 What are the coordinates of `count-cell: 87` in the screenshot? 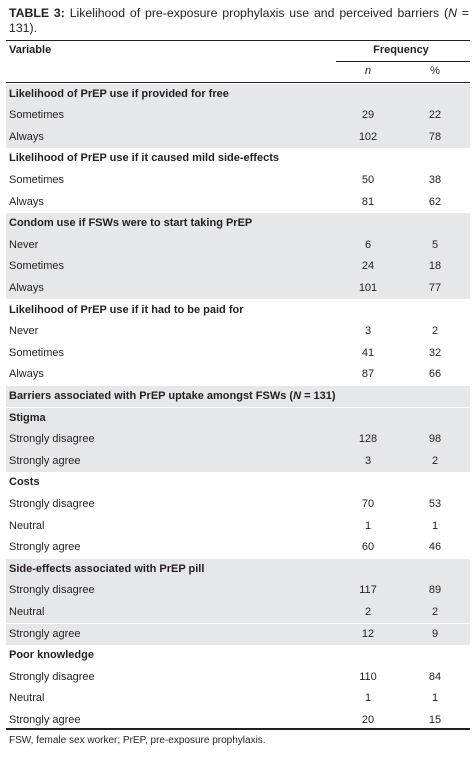 It's located at (368, 374).